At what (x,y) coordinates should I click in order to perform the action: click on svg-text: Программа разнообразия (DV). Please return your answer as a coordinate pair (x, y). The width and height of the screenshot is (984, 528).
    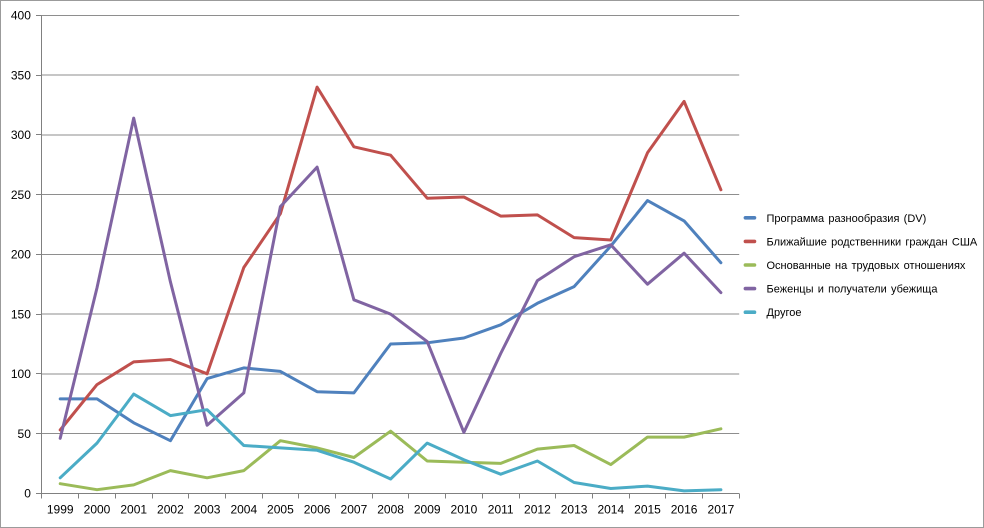
    Looking at the image, I should click on (847, 219).